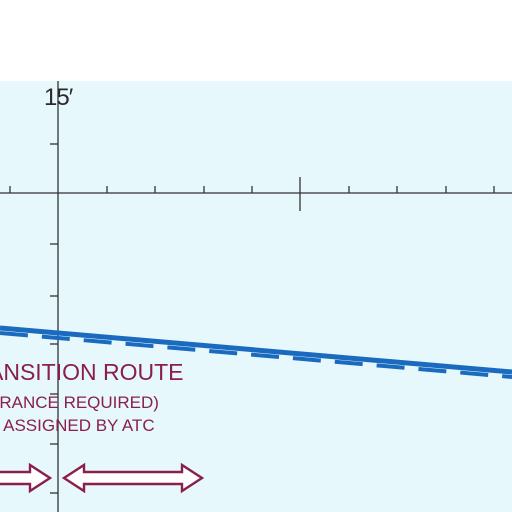 Image resolution: width=512 pixels, height=512 pixels. I want to click on route-title: ANSITION ROUTE, so click(92, 372).